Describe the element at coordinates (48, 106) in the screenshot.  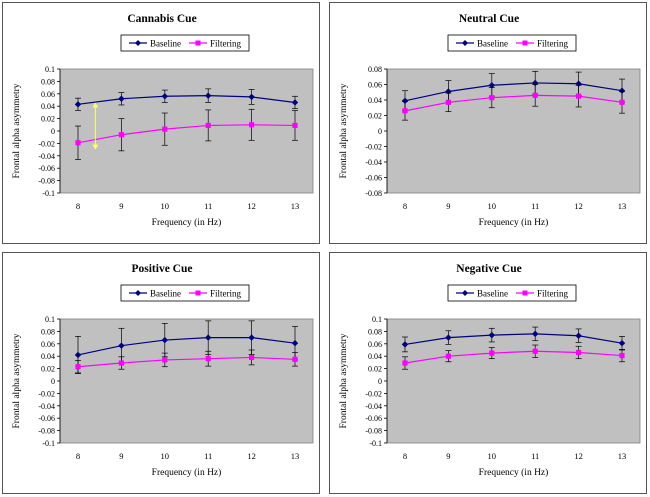
I see `y-tick-label: 0.04` at that location.